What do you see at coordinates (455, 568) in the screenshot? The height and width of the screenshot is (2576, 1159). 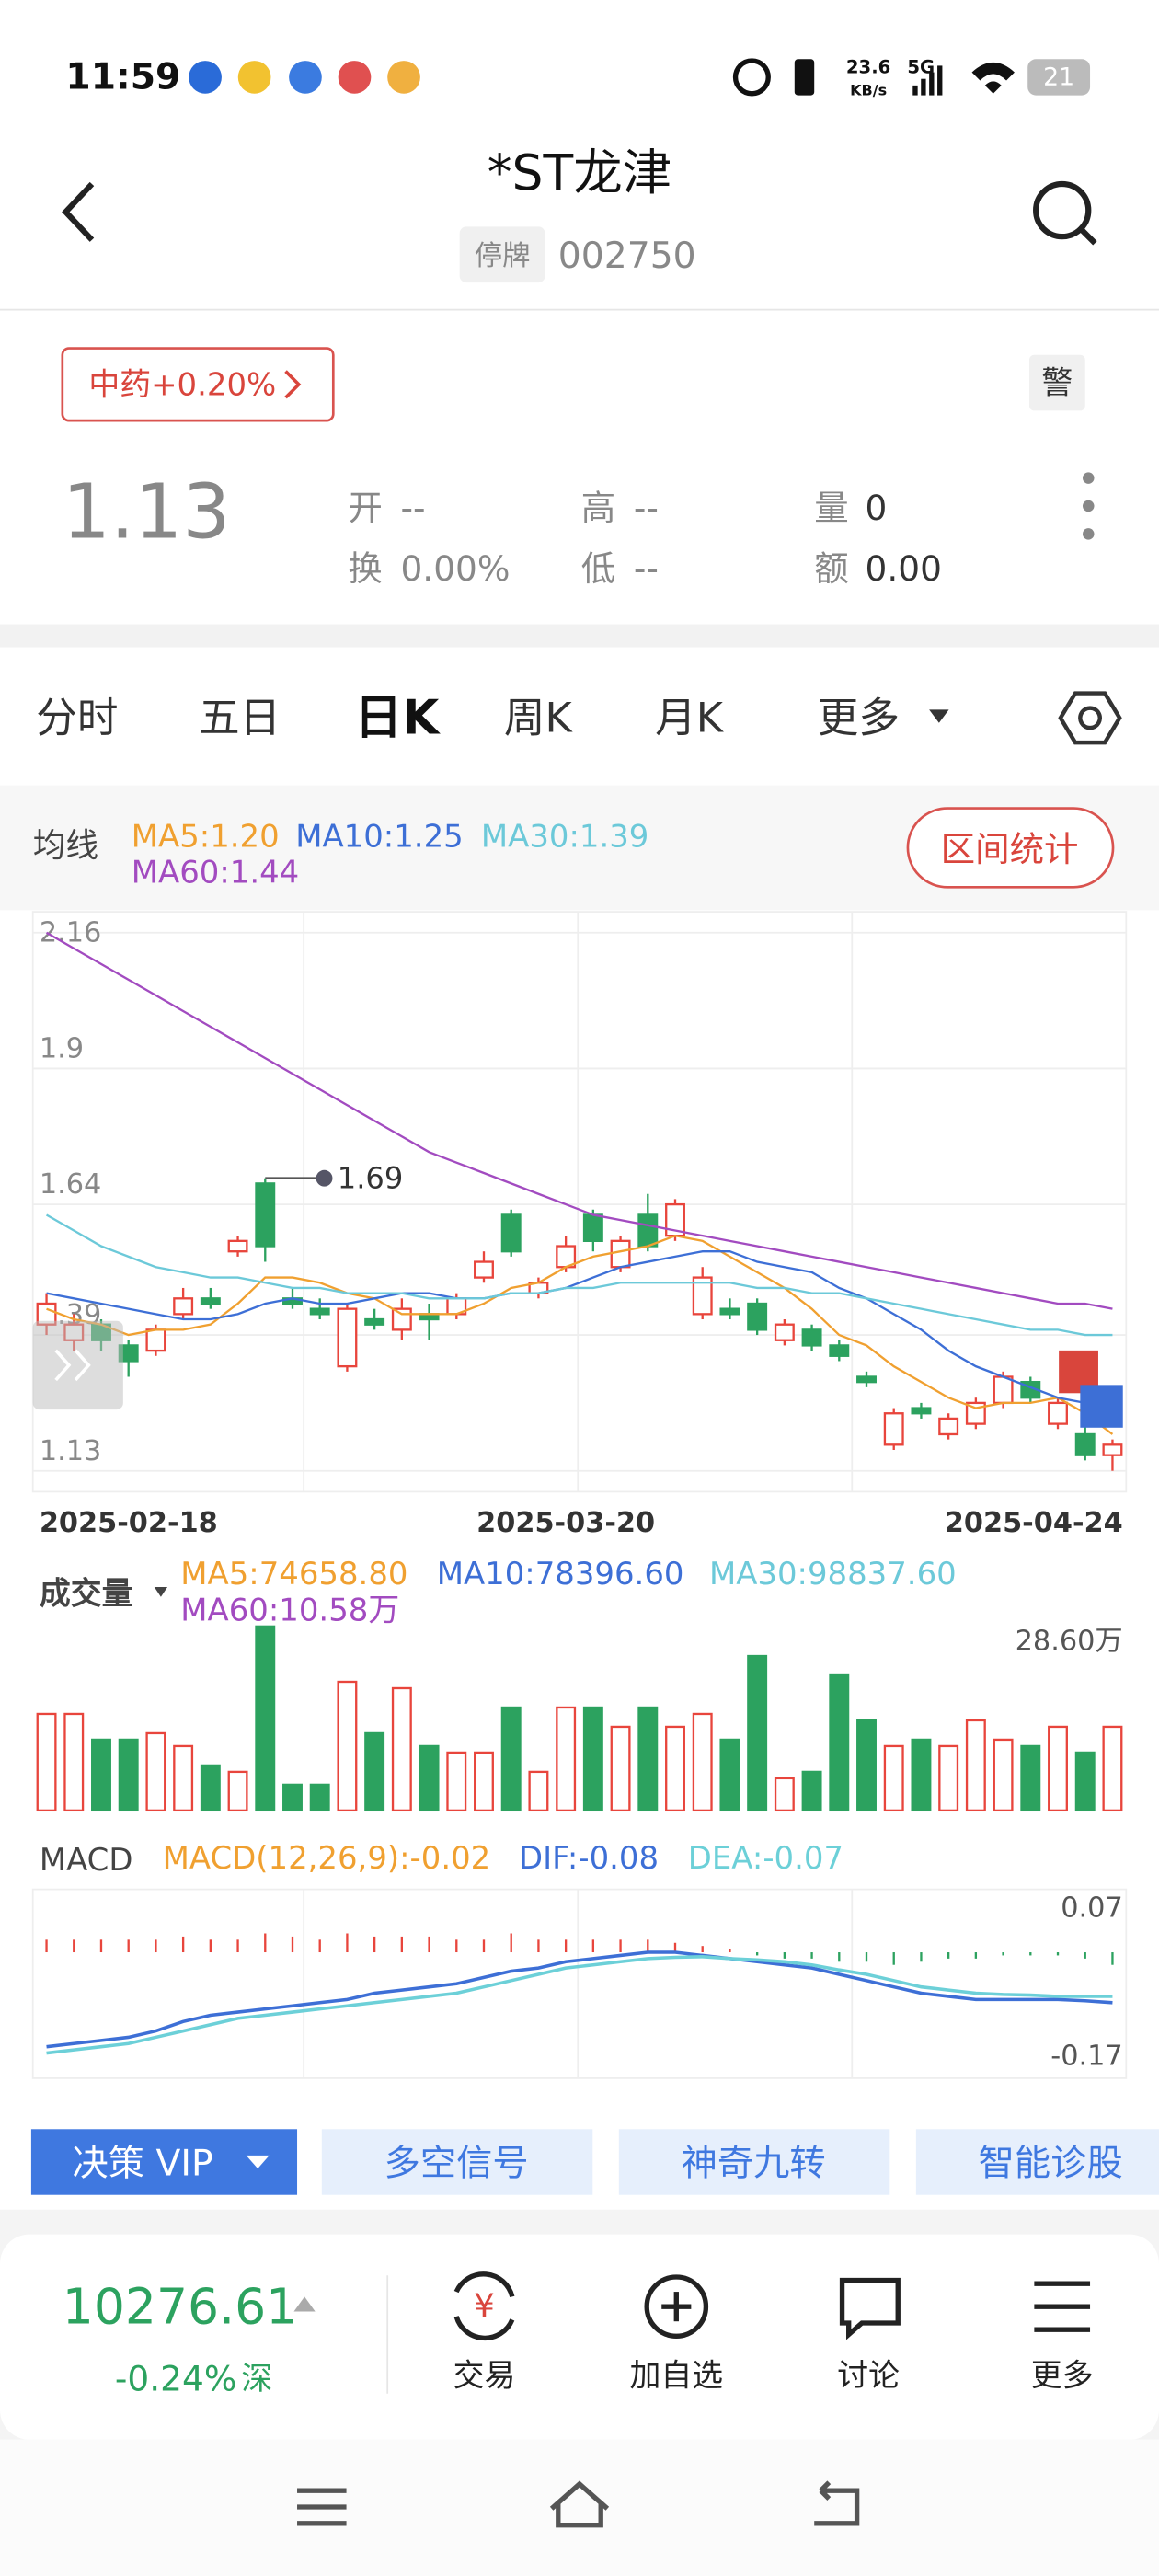 I see `turnover: 0.00%` at bounding box center [455, 568].